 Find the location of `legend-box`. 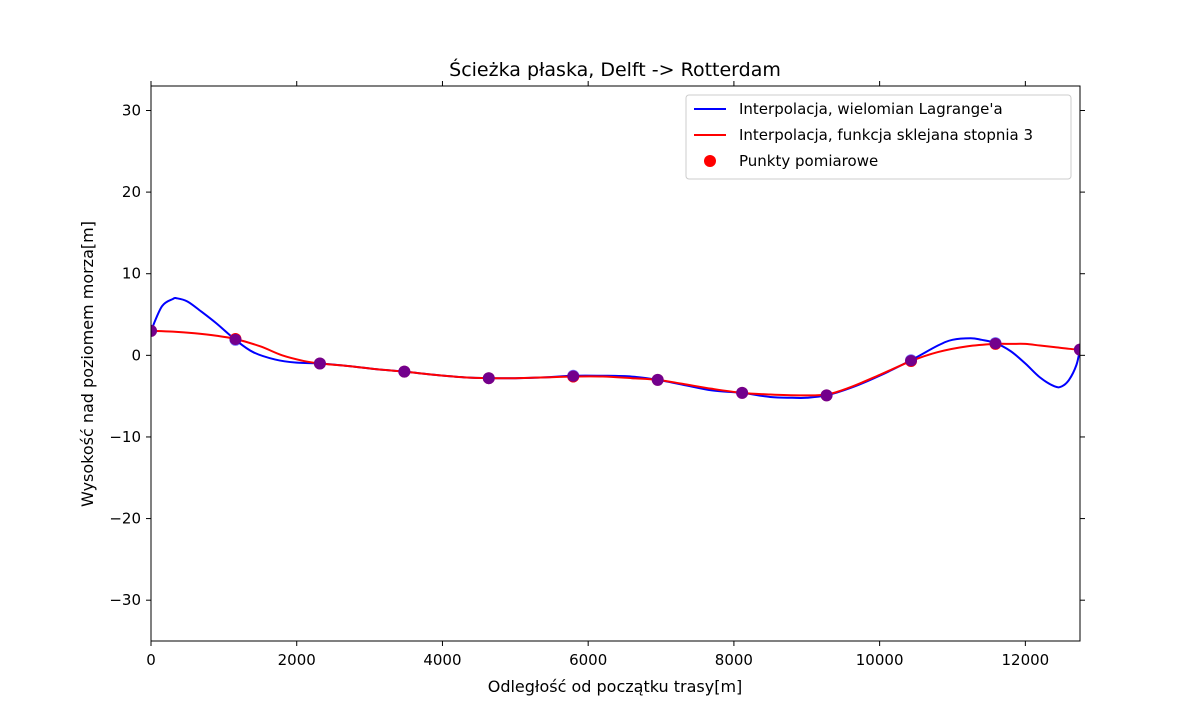

legend-box is located at coordinates (878, 137).